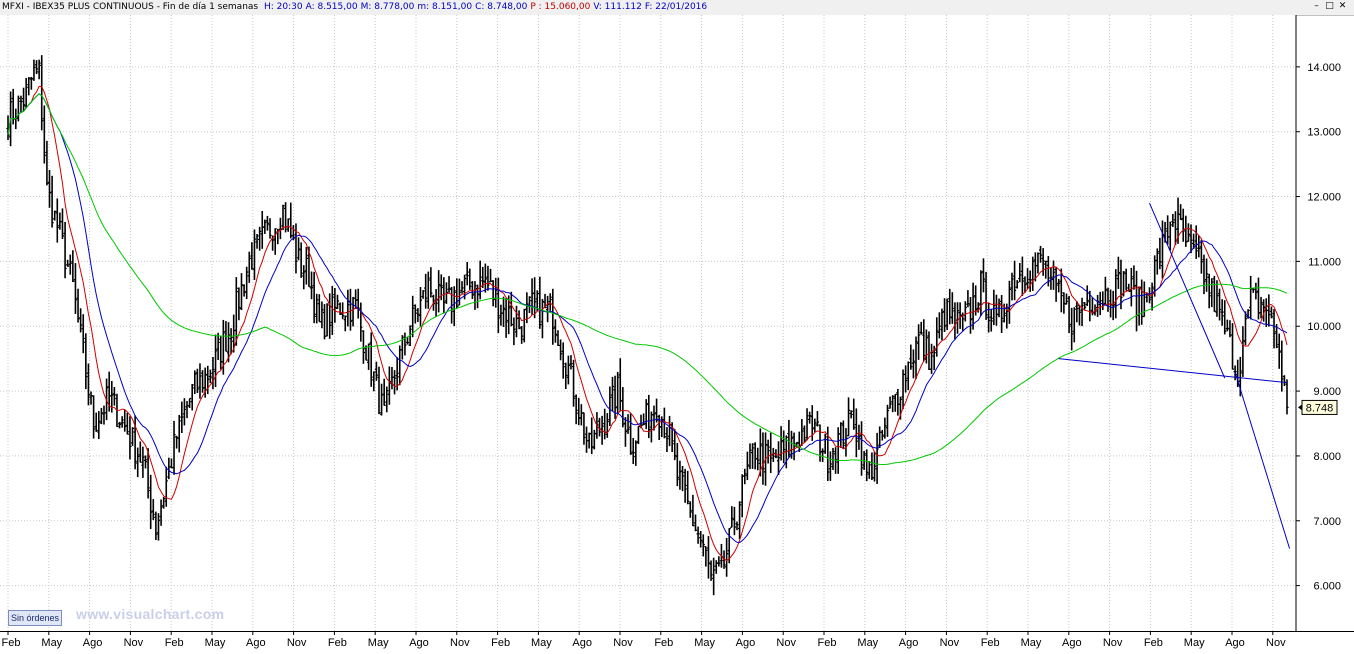 The image size is (1354, 654). What do you see at coordinates (1327, 457) in the screenshot?
I see `y-tick-label: 8.000` at bounding box center [1327, 457].